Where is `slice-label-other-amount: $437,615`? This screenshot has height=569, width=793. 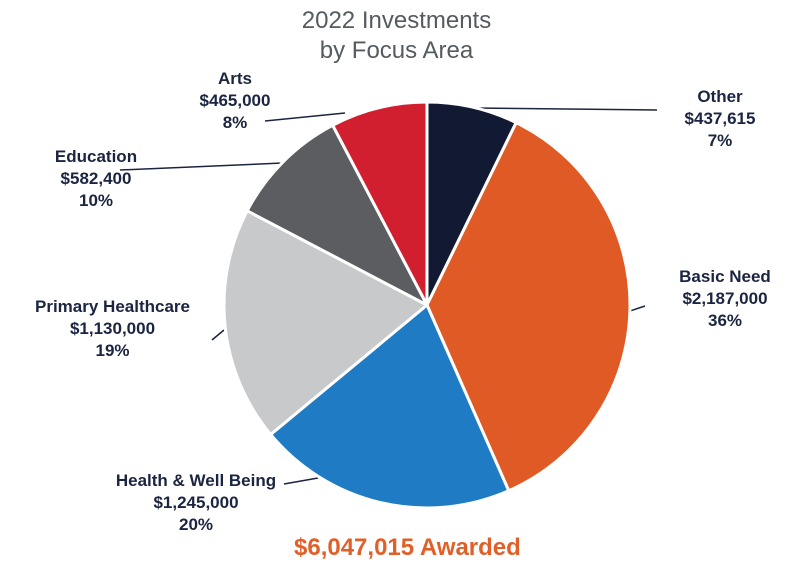 slice-label-other-amount: $437,615 is located at coordinates (720, 118).